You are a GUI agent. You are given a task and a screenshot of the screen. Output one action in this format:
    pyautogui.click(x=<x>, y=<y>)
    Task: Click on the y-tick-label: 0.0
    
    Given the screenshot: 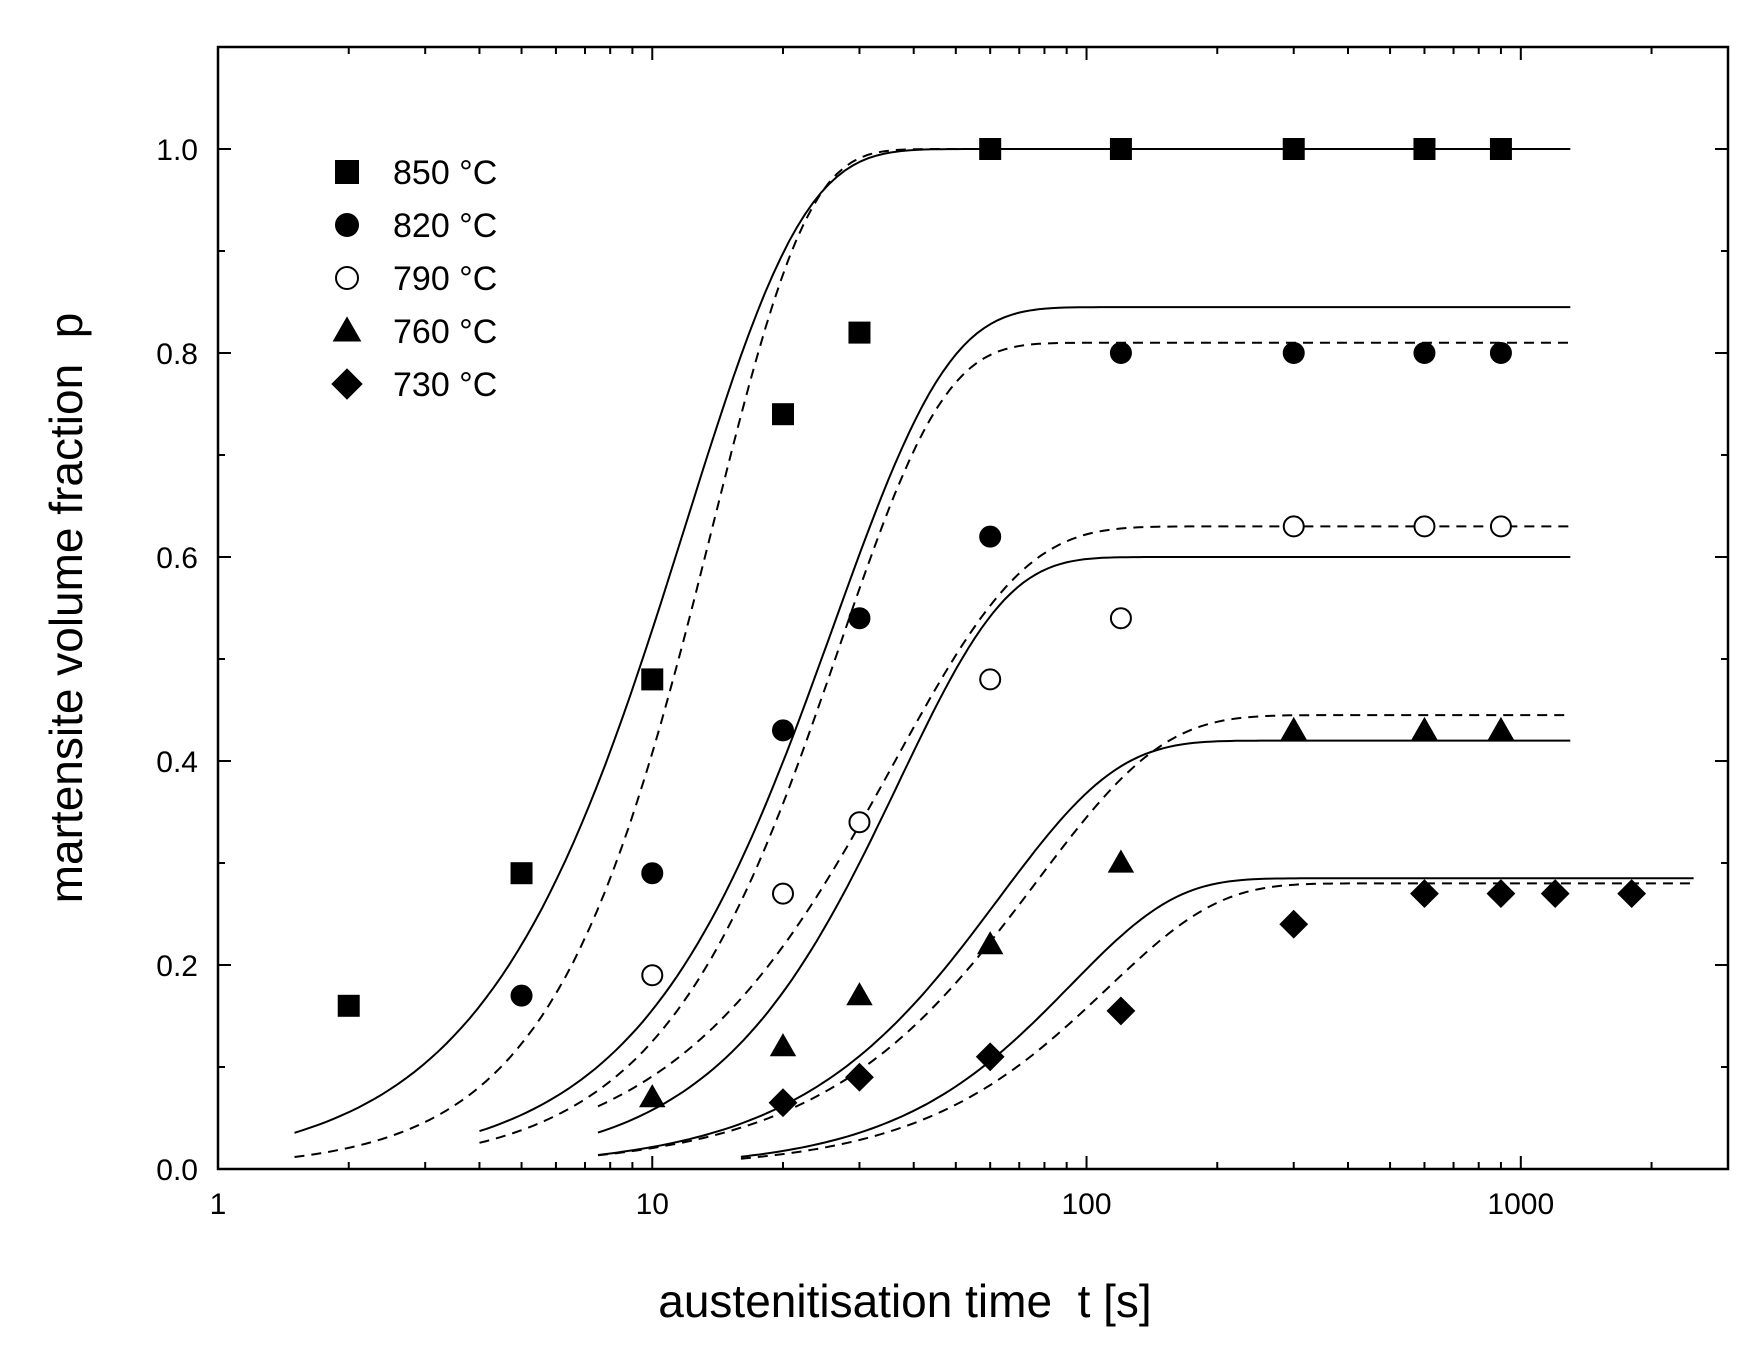 What is the action you would take?
    pyautogui.click(x=177, y=1170)
    